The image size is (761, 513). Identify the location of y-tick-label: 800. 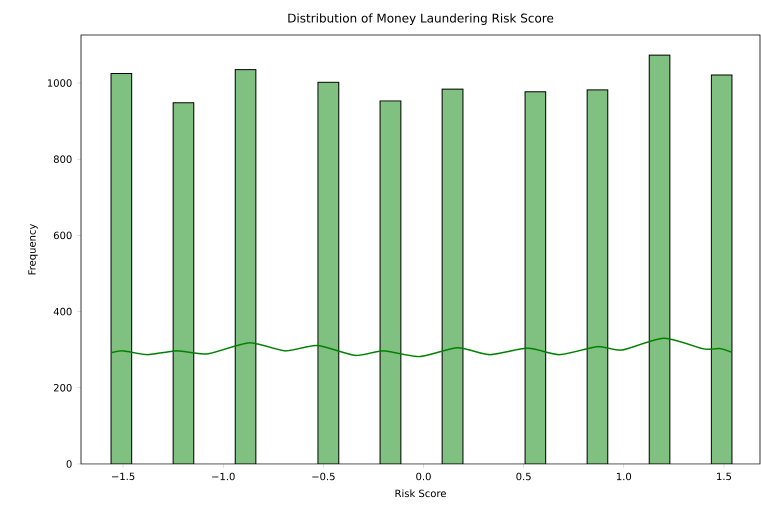
(63, 159).